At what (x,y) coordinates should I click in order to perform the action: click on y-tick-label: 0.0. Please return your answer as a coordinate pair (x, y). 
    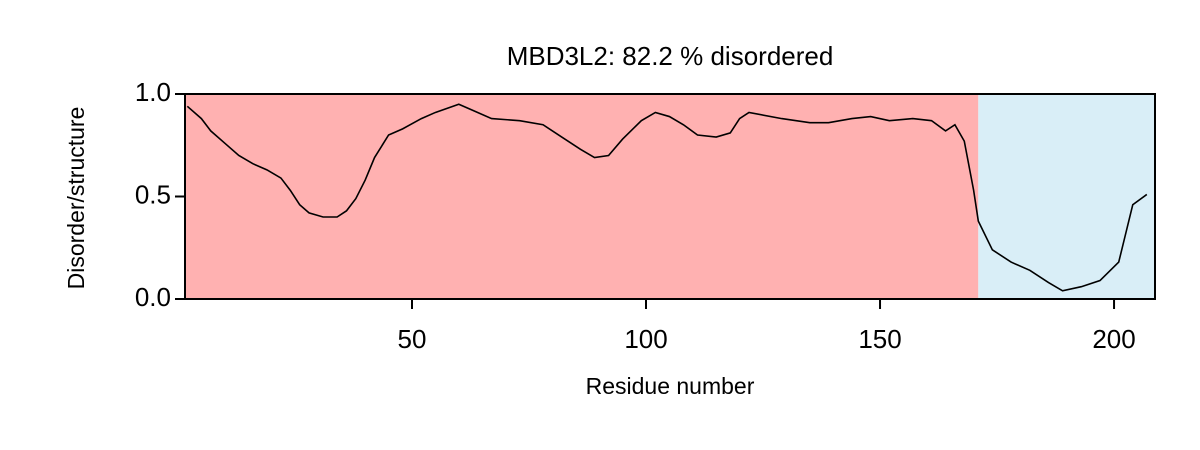
    Looking at the image, I should click on (153, 297).